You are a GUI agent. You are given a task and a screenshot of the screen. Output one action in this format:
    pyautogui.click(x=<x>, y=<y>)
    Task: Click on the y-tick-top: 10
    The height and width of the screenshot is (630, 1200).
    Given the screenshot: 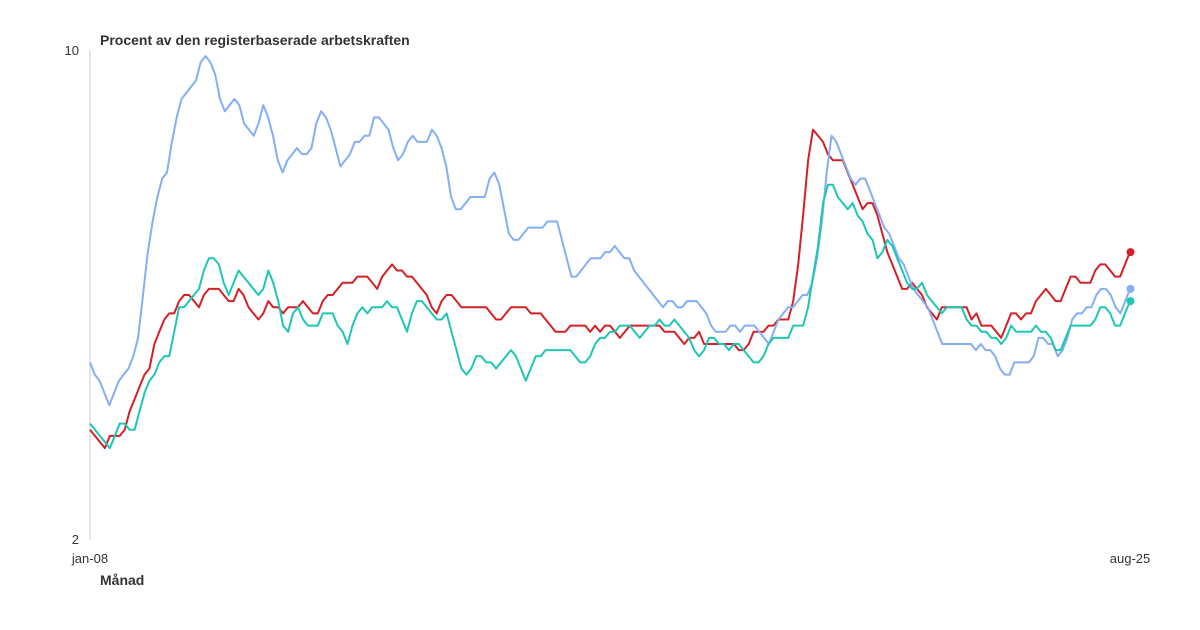 What is the action you would take?
    pyautogui.click(x=72, y=50)
    